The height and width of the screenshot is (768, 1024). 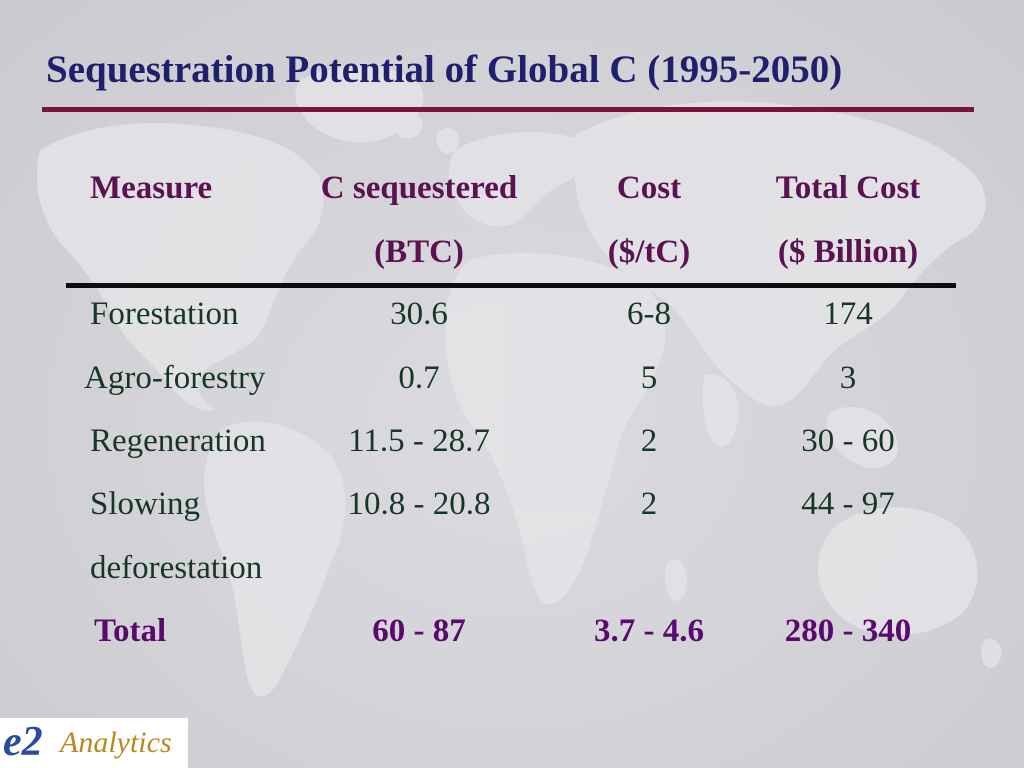 I want to click on row-agroforestry-cost: 5, so click(x=649, y=378).